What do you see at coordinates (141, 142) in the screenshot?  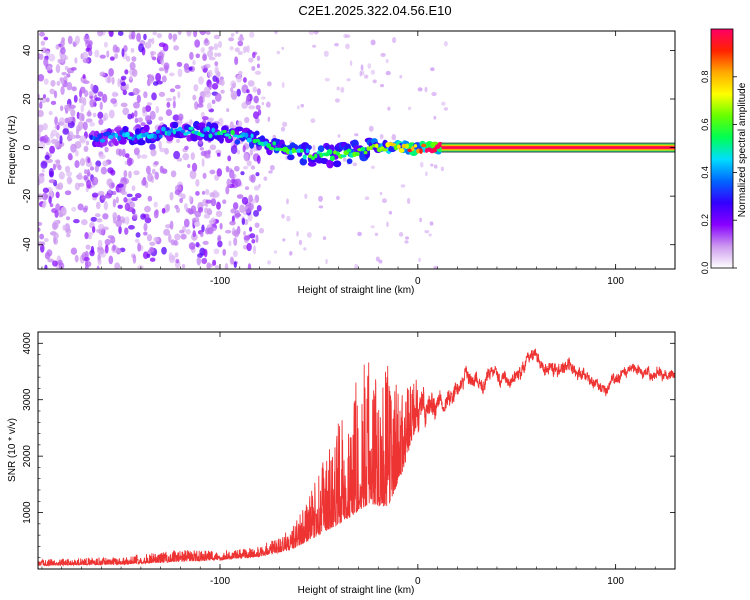 I see `signal-halo` at bounding box center [141, 142].